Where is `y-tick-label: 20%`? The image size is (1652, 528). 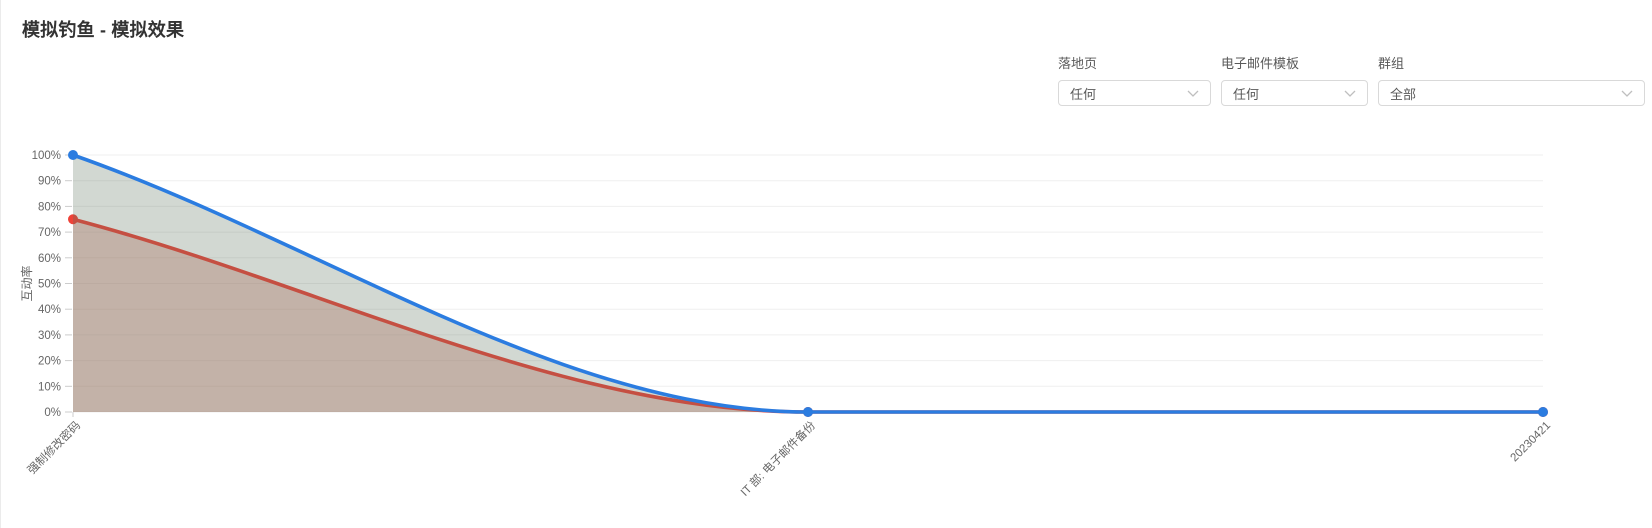
y-tick-label: 20% is located at coordinates (49, 362).